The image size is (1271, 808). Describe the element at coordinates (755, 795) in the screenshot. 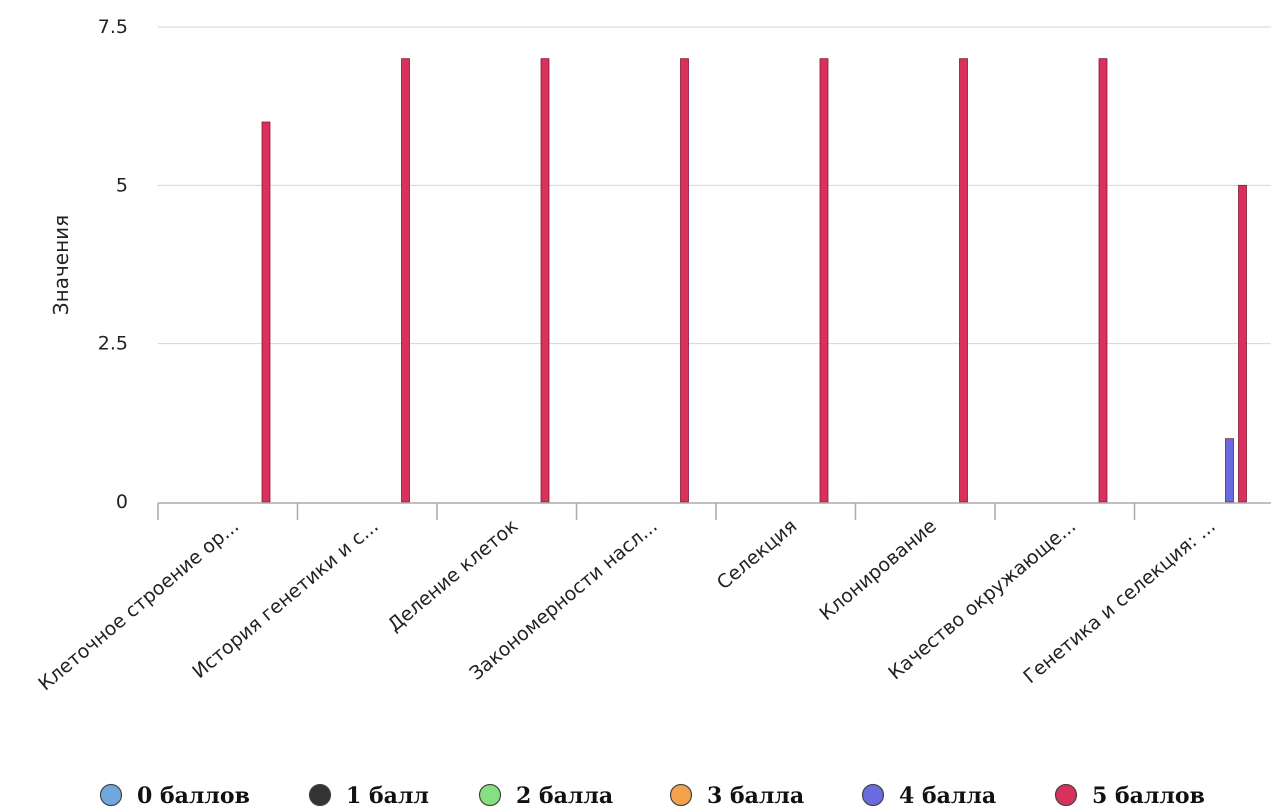

I see `legend-label: 3 балла` at that location.